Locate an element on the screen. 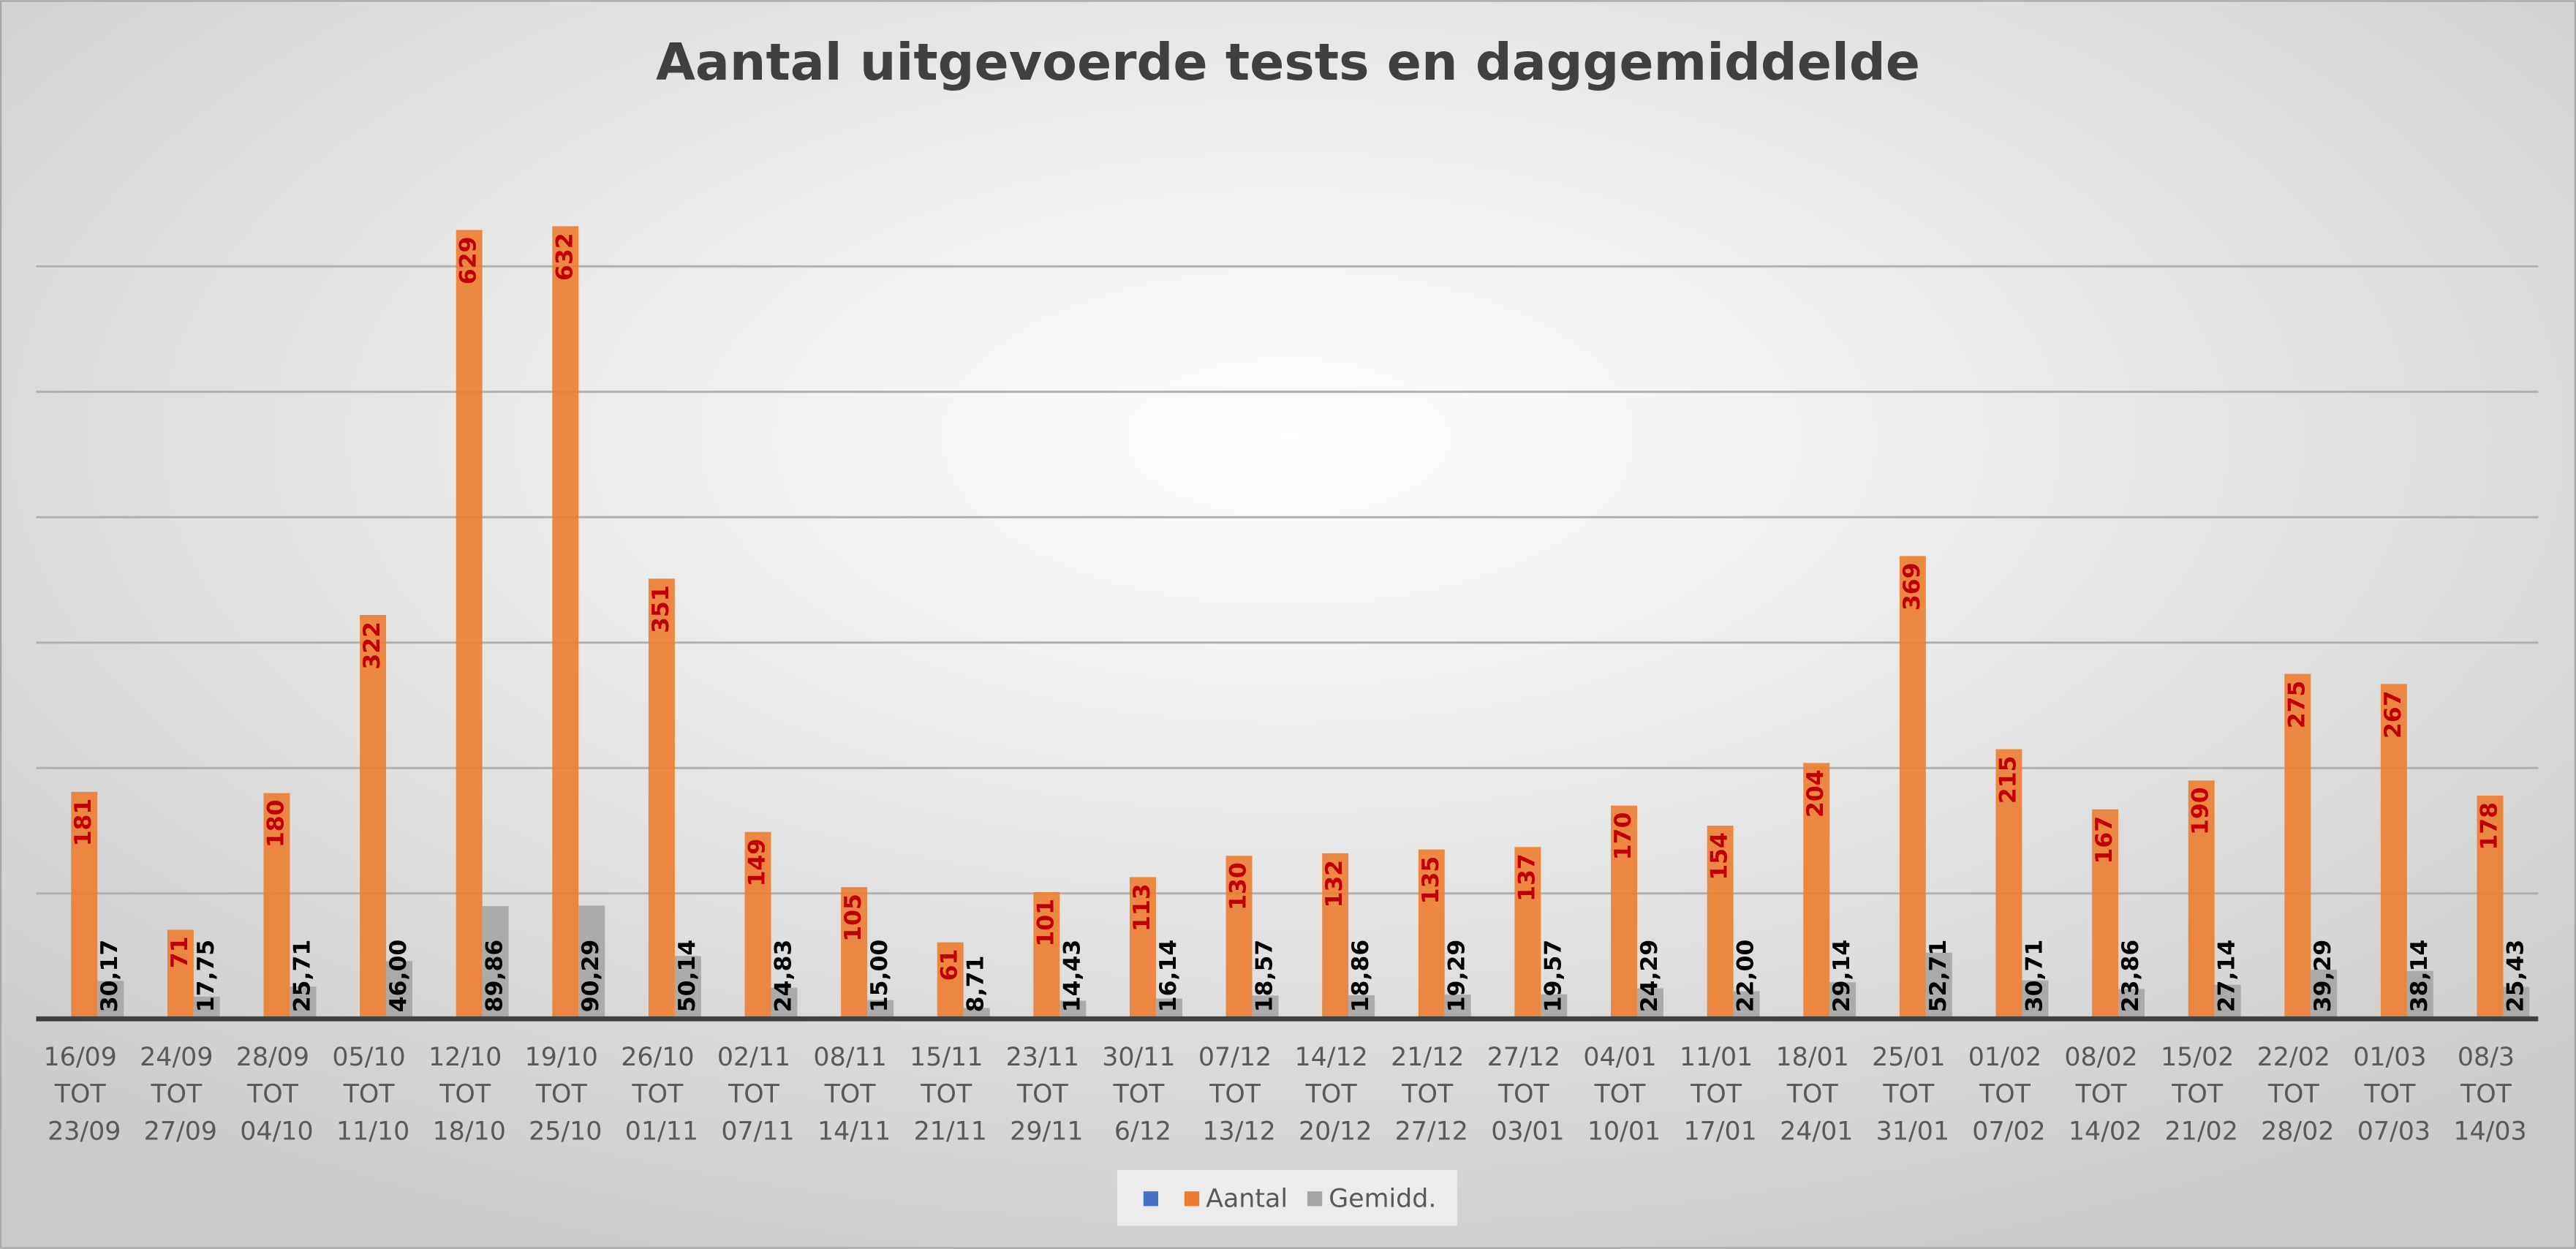 The width and height of the screenshot is (2576, 1249). data-label: 17,75 is located at coordinates (206, 976).